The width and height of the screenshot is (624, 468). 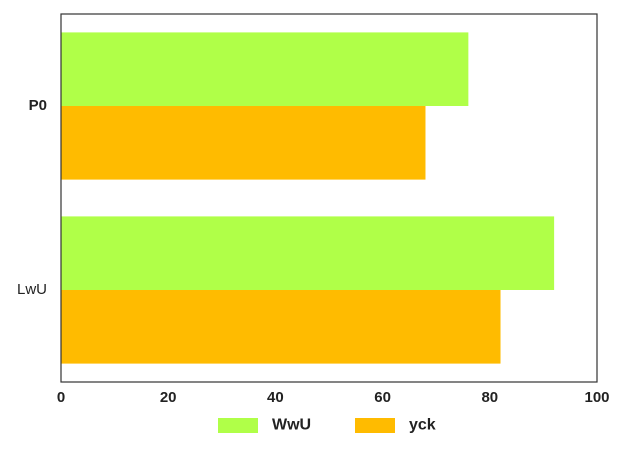 What do you see at coordinates (32, 289) in the screenshot?
I see `category-label: LwU` at bounding box center [32, 289].